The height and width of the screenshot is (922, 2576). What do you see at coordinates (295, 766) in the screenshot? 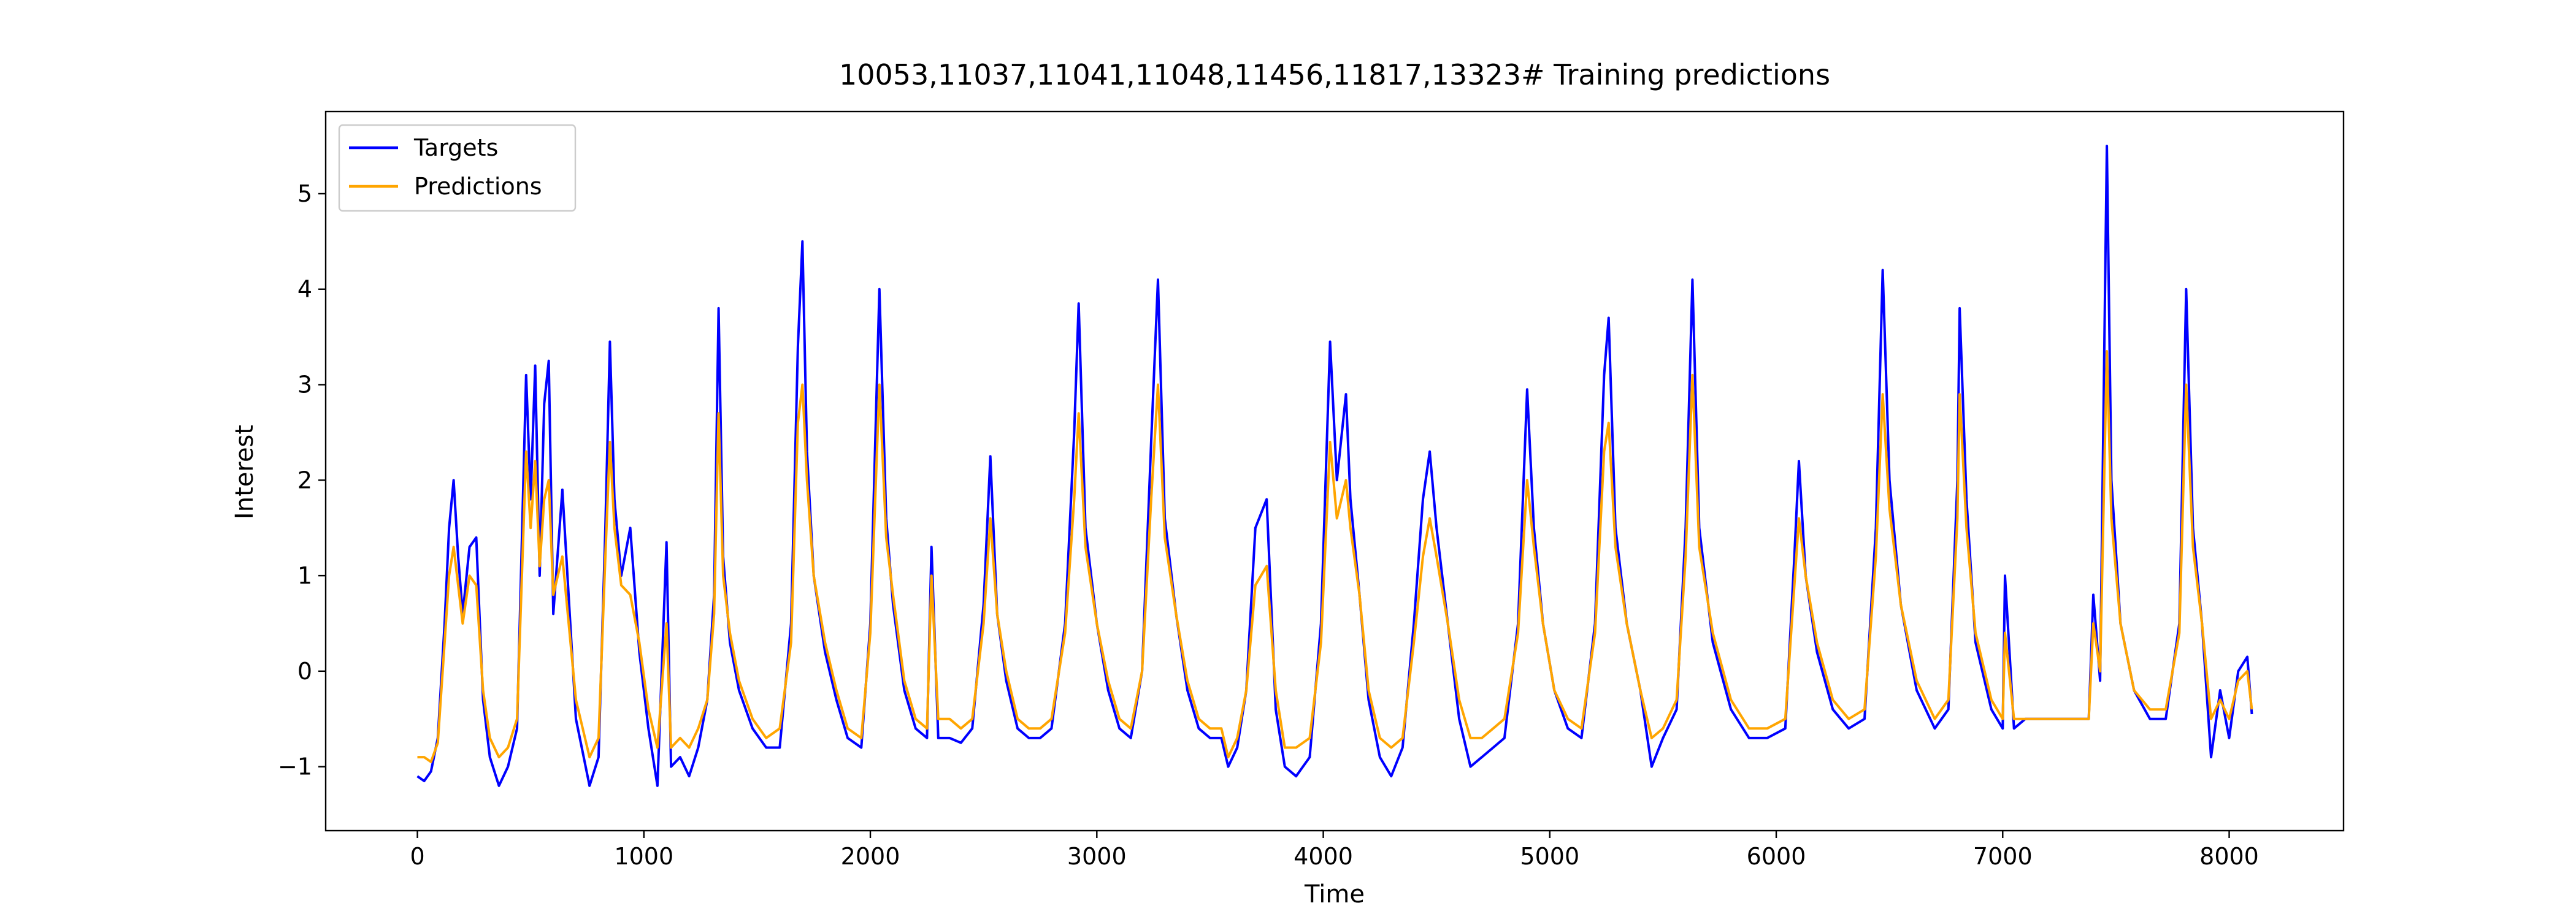
I see `y-tick-label: −1` at bounding box center [295, 766].